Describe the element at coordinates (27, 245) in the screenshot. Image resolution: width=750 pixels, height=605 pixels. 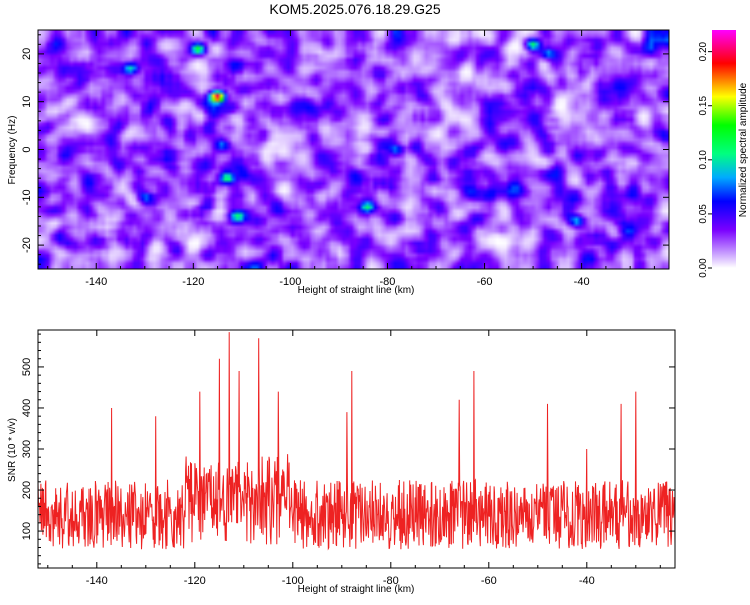
I see `heatmap-y-tick-label: -20` at that location.